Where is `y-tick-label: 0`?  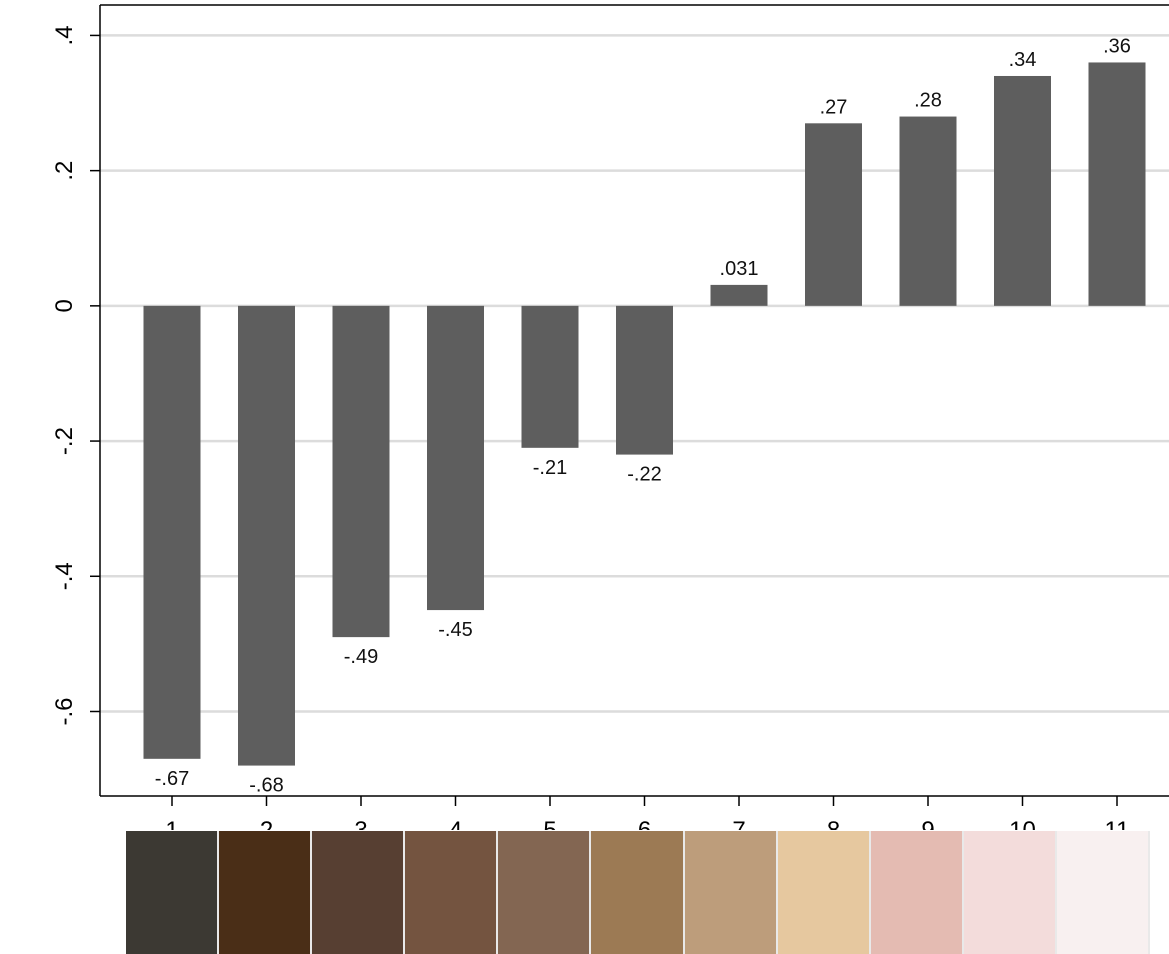 y-tick-label: 0 is located at coordinates (64, 305).